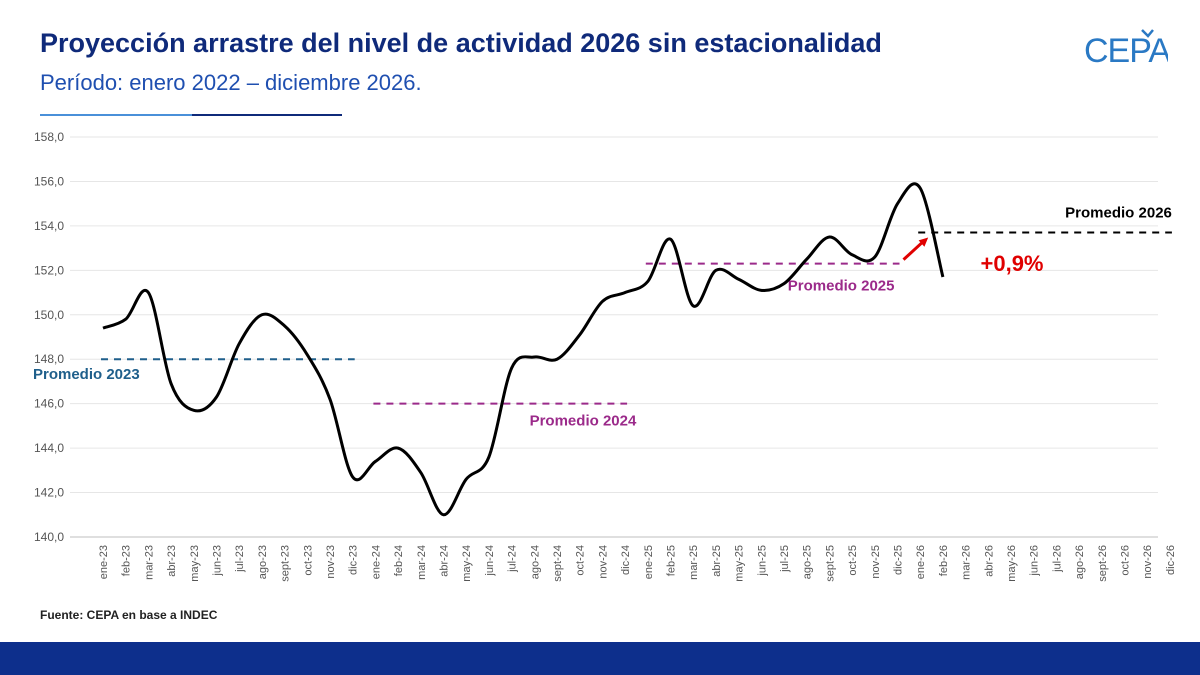 The image size is (1200, 675). Describe the element at coordinates (86, 374) in the screenshot. I see `average-label-2023: Promedio 2023` at that location.